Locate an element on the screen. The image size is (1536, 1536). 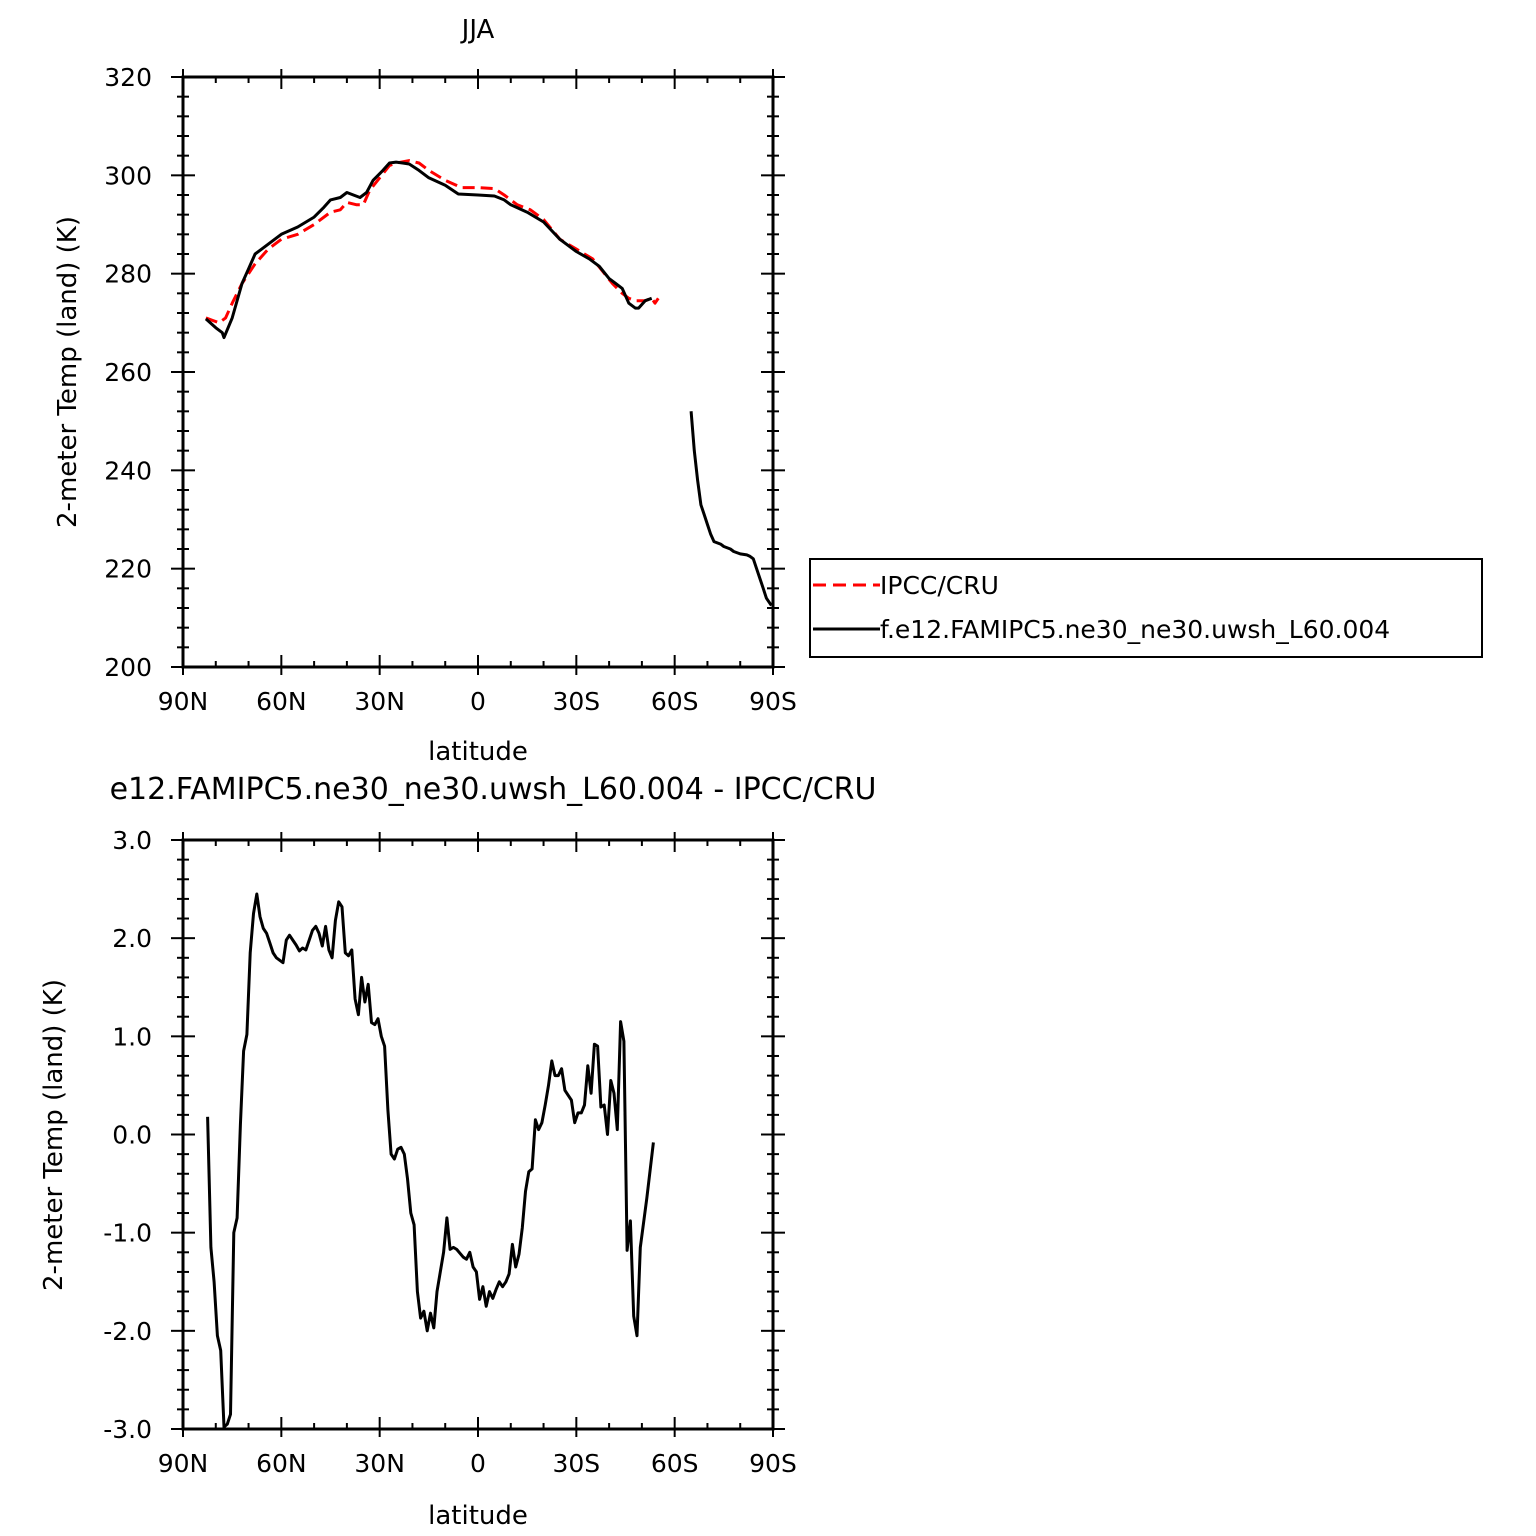
top-chart-x-tick-label: 30N is located at coordinates (379, 701).